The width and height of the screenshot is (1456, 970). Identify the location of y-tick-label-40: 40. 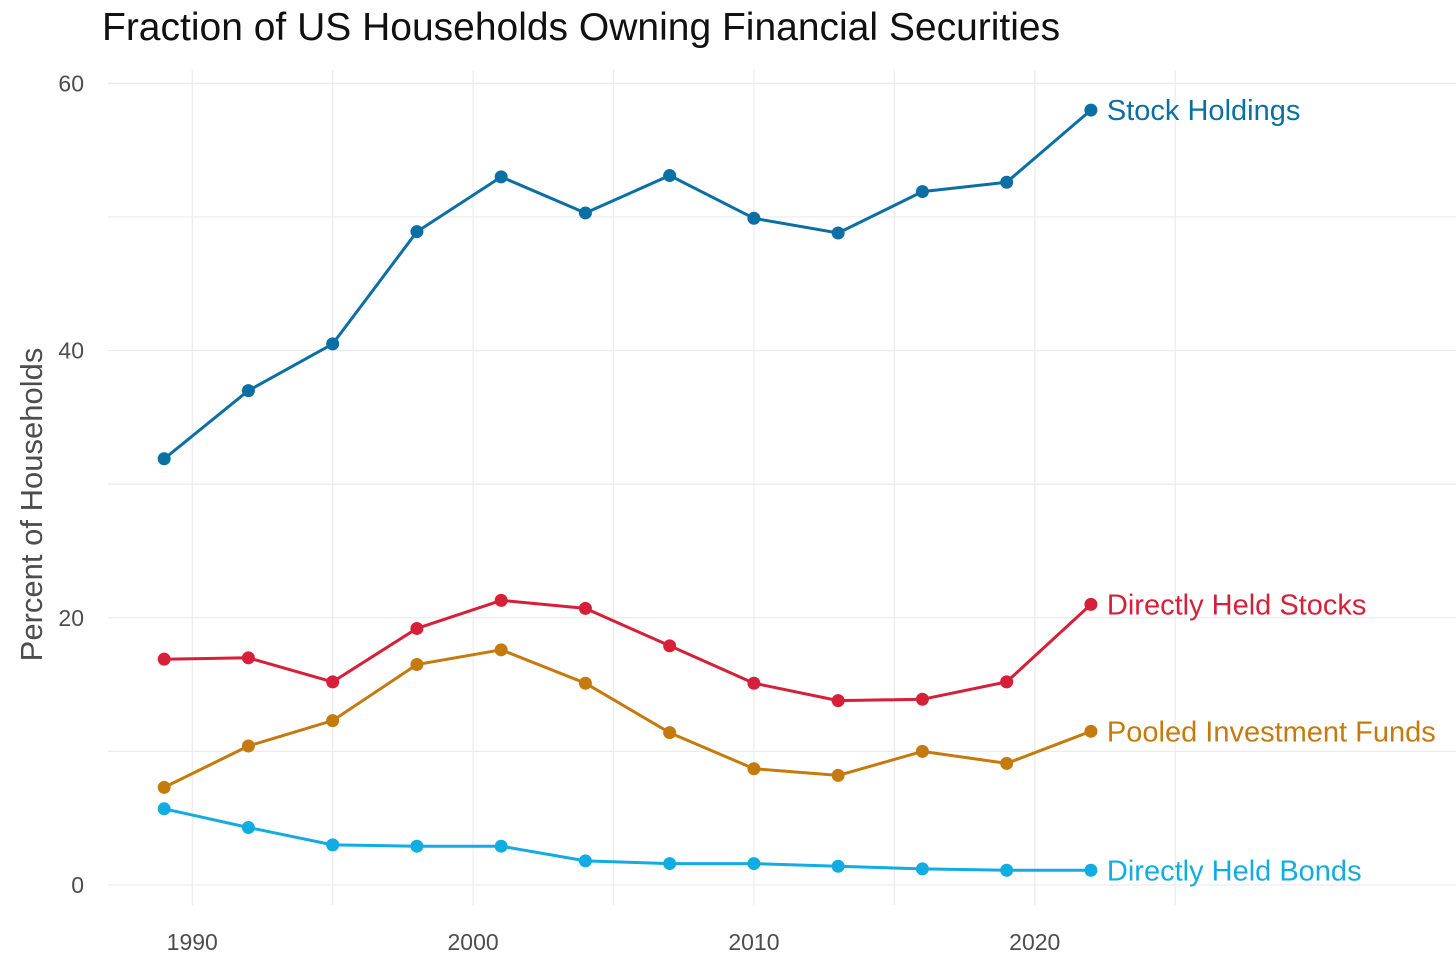
(71, 351).